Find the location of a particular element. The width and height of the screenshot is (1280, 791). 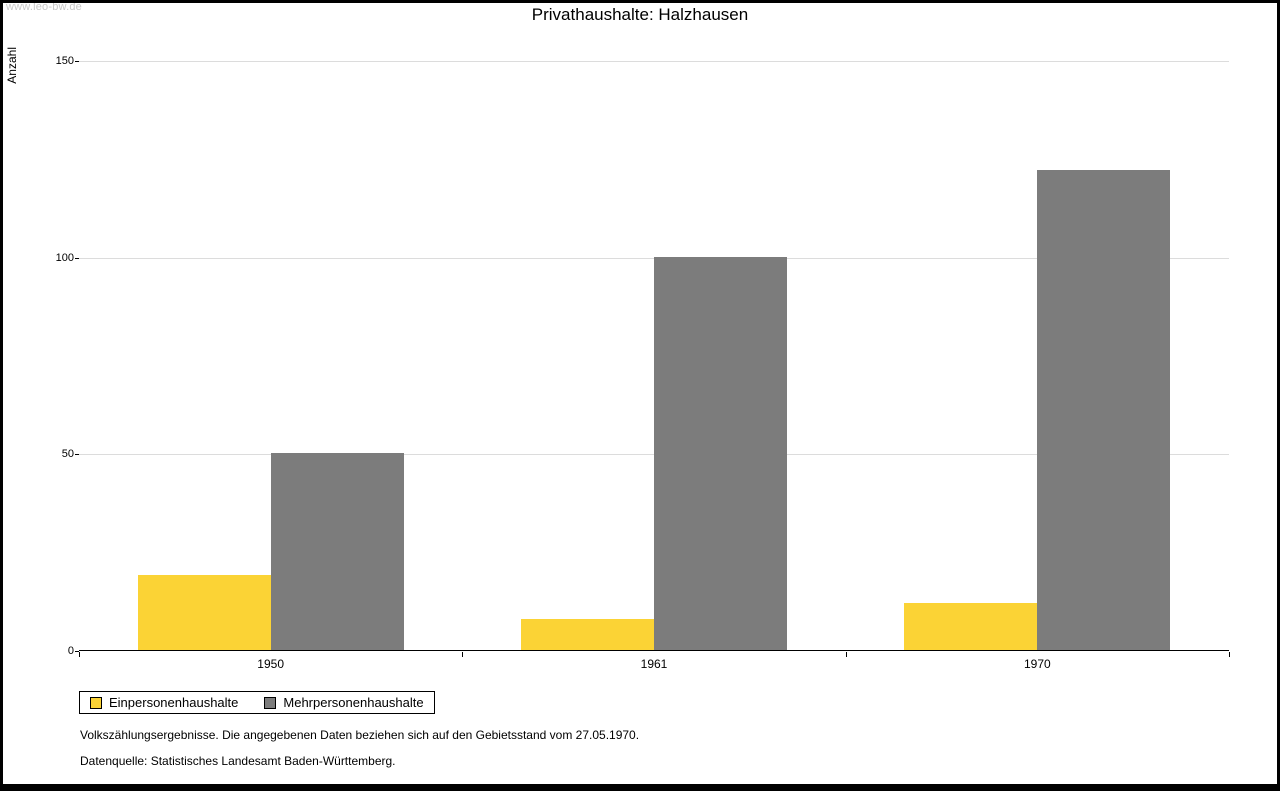

ytick-label-100: 100 is located at coordinates (64, 257).